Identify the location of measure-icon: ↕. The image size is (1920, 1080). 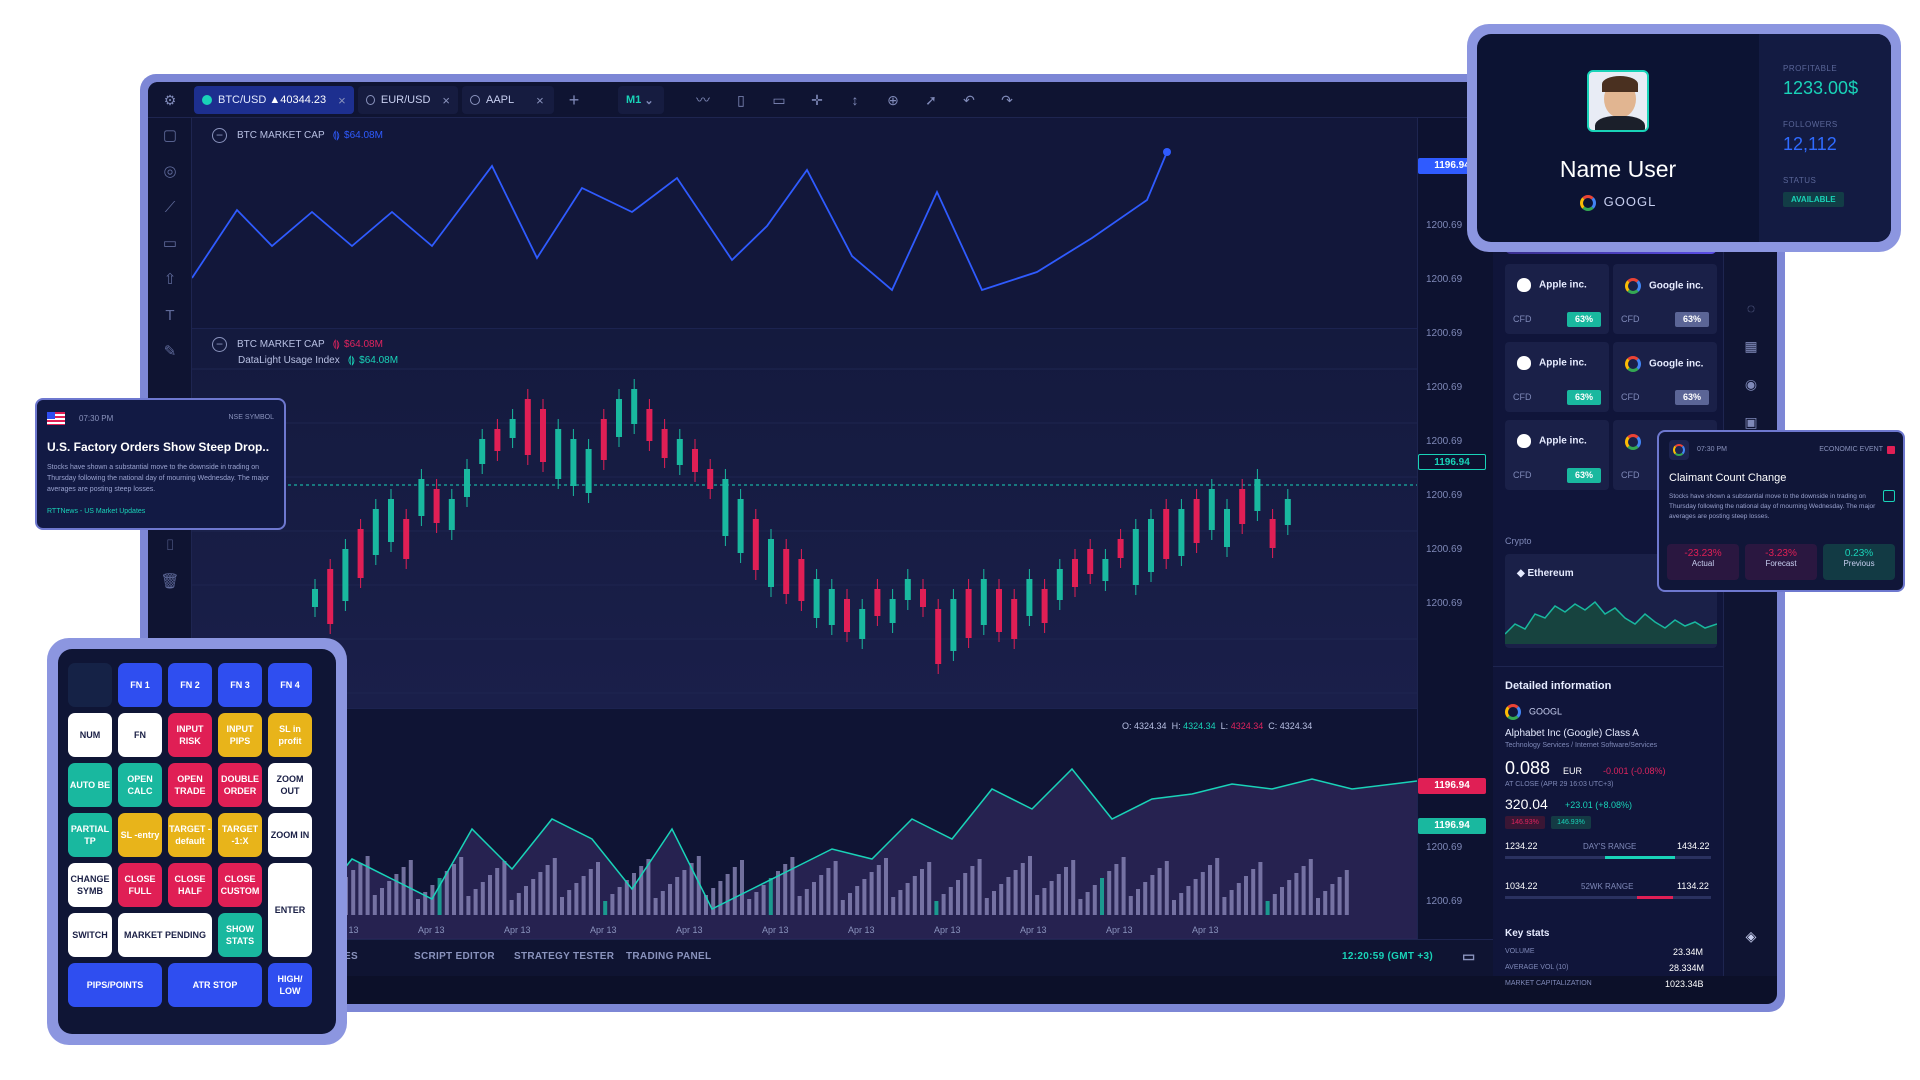
(855, 100).